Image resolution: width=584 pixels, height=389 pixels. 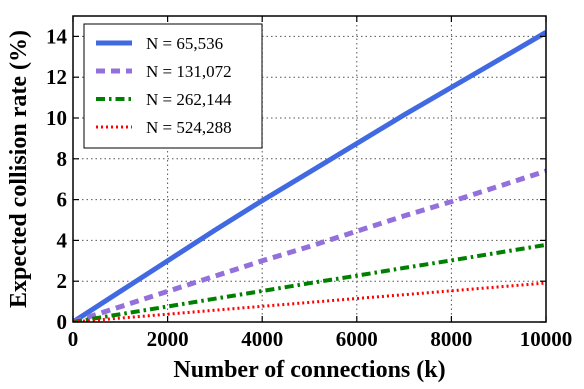 I want to click on x-tick-label: 0, so click(x=73, y=339).